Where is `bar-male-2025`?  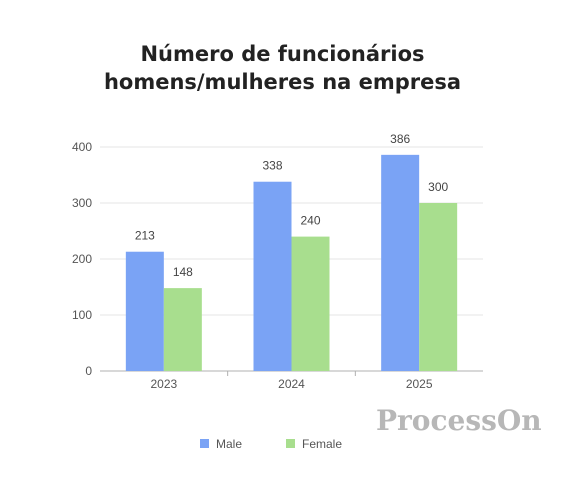
bar-male-2025 is located at coordinates (400, 262).